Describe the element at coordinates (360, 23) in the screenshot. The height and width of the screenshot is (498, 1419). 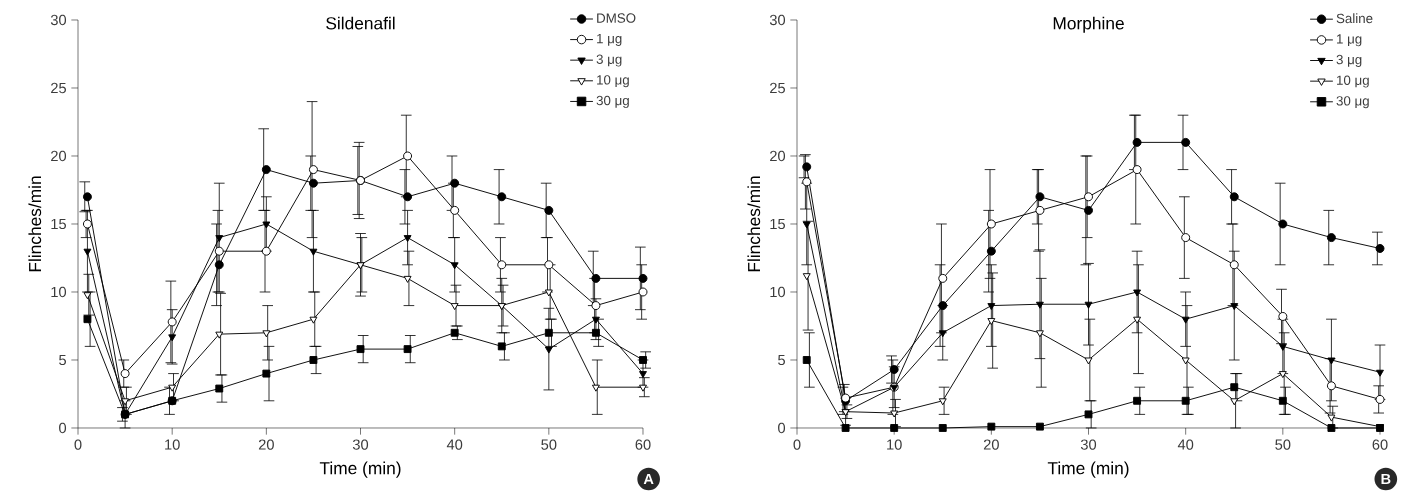
I see `chart-title: Sildenafil` at that location.